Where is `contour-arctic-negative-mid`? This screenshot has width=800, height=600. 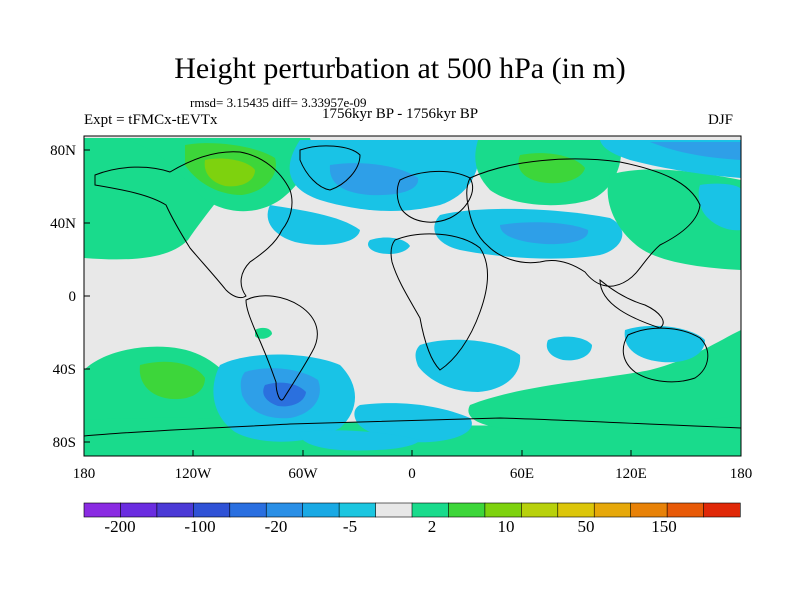
contour-arctic-negative-mid is located at coordinates (695, 151).